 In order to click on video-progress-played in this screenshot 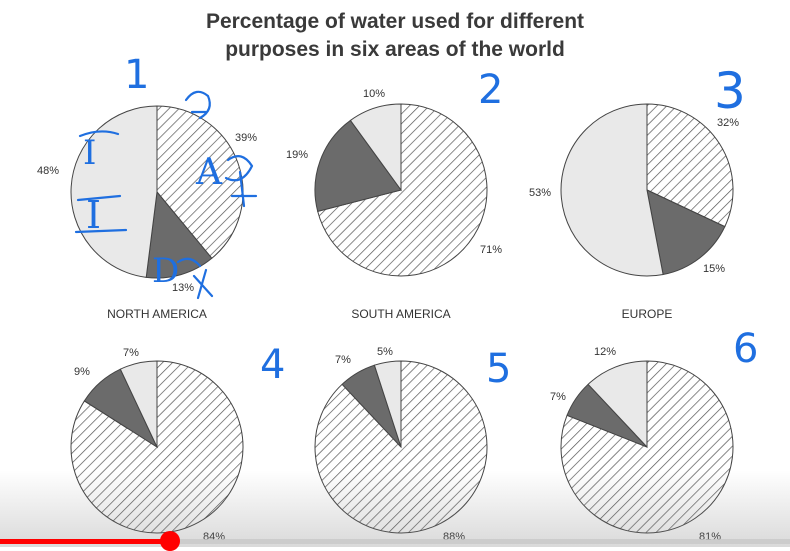, I will do `click(85, 541)`.